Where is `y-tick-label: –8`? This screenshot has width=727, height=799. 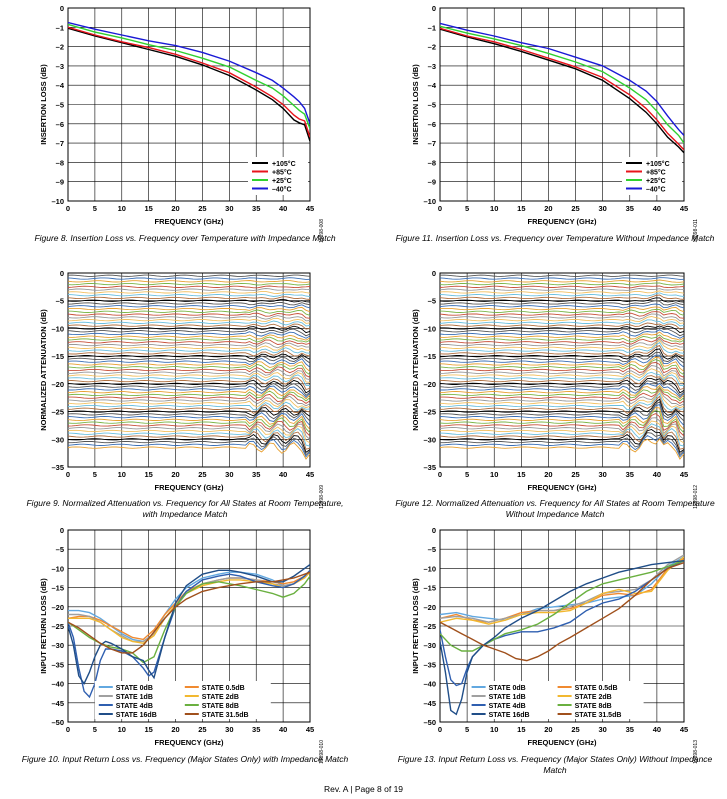 y-tick-label: –8 is located at coordinates (60, 162).